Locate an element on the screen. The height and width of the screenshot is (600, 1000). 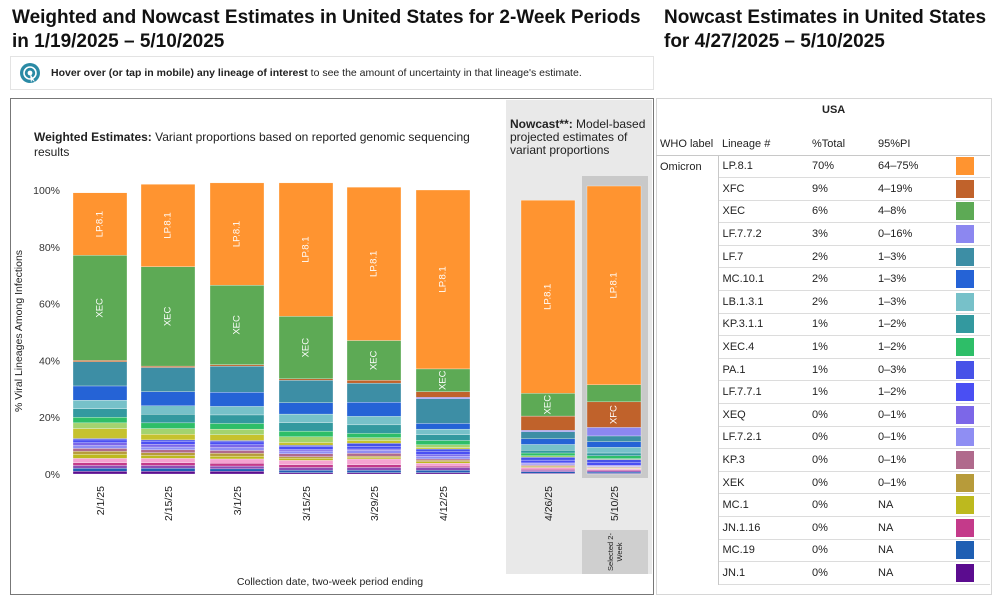
table-row: XEC 6% 4–8% is located at coordinates (823, 212).